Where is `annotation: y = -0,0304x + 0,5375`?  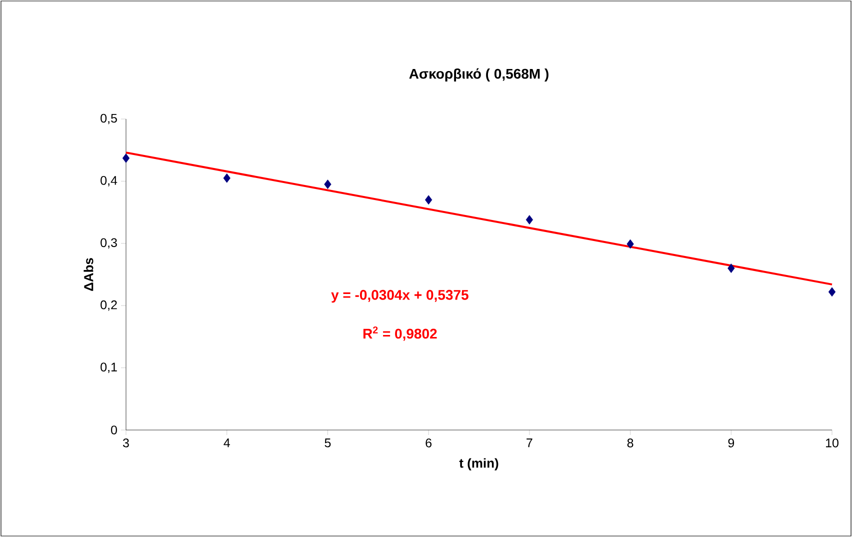 annotation: y = -0,0304x + 0,5375 is located at coordinates (399, 296).